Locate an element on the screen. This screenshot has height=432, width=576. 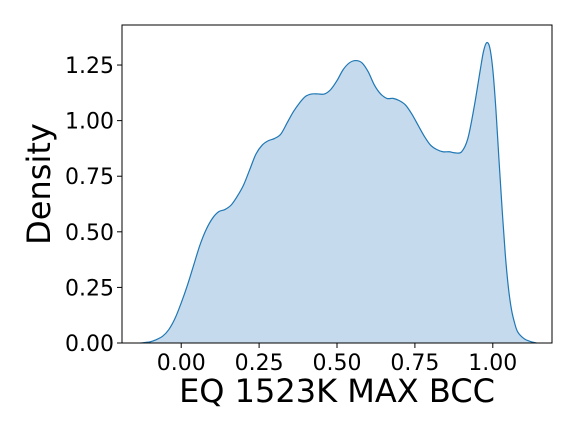
y-tick-label: 0.75 is located at coordinates (89, 177).